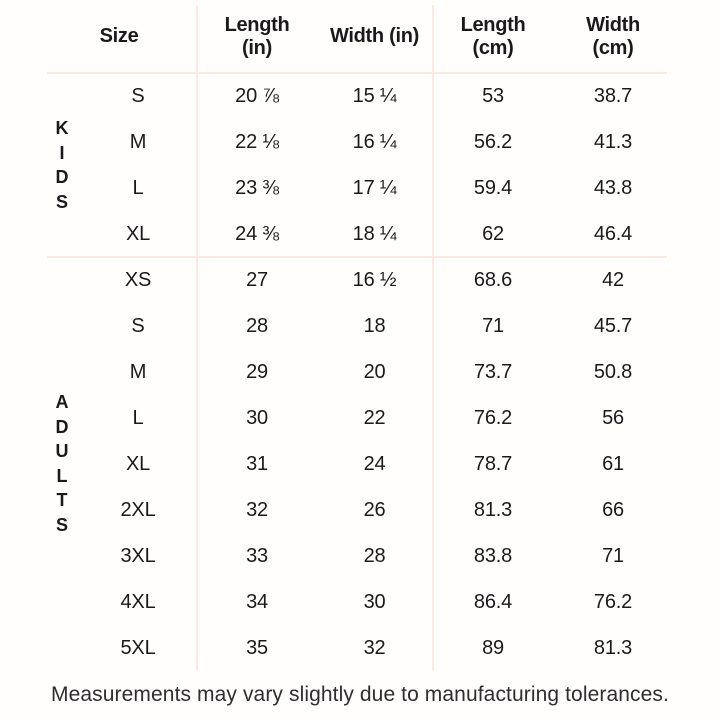 The image size is (720, 720). What do you see at coordinates (493, 371) in the screenshot?
I see `length-cm-cell: 73.7` at bounding box center [493, 371].